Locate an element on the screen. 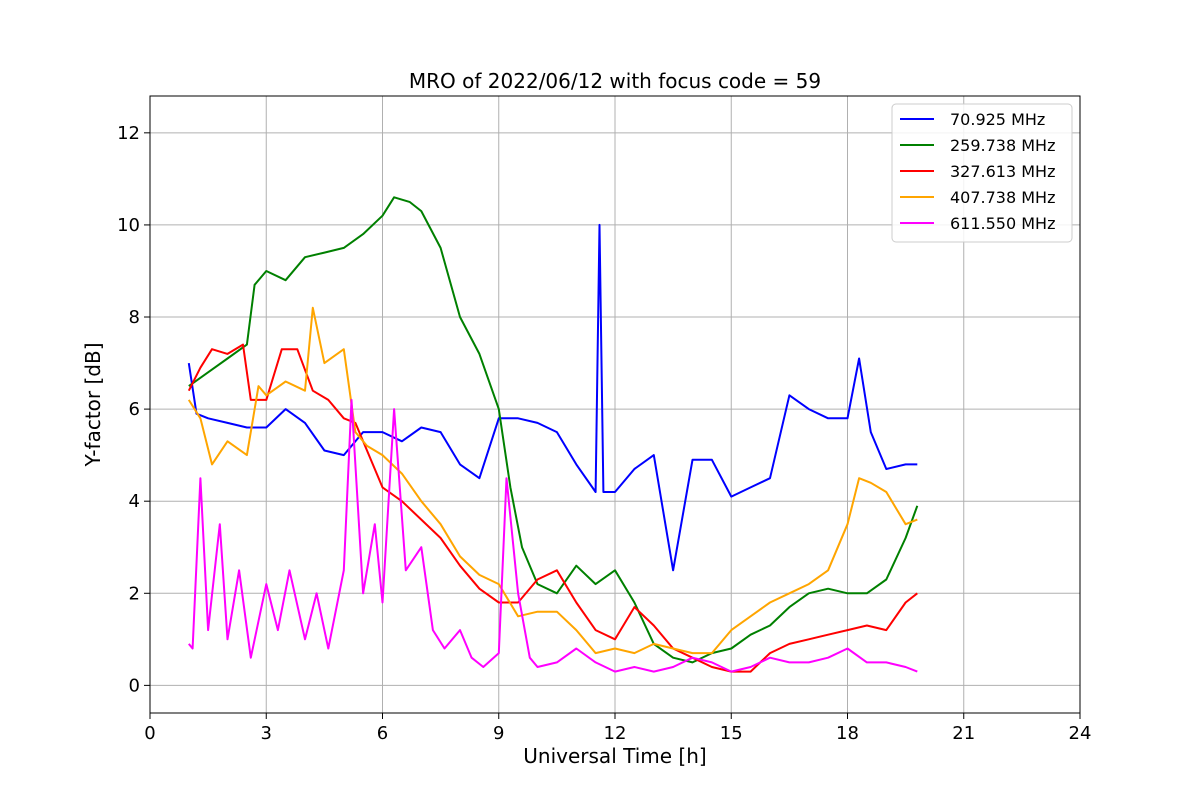  y-tick-label: 10 is located at coordinates (128, 225).